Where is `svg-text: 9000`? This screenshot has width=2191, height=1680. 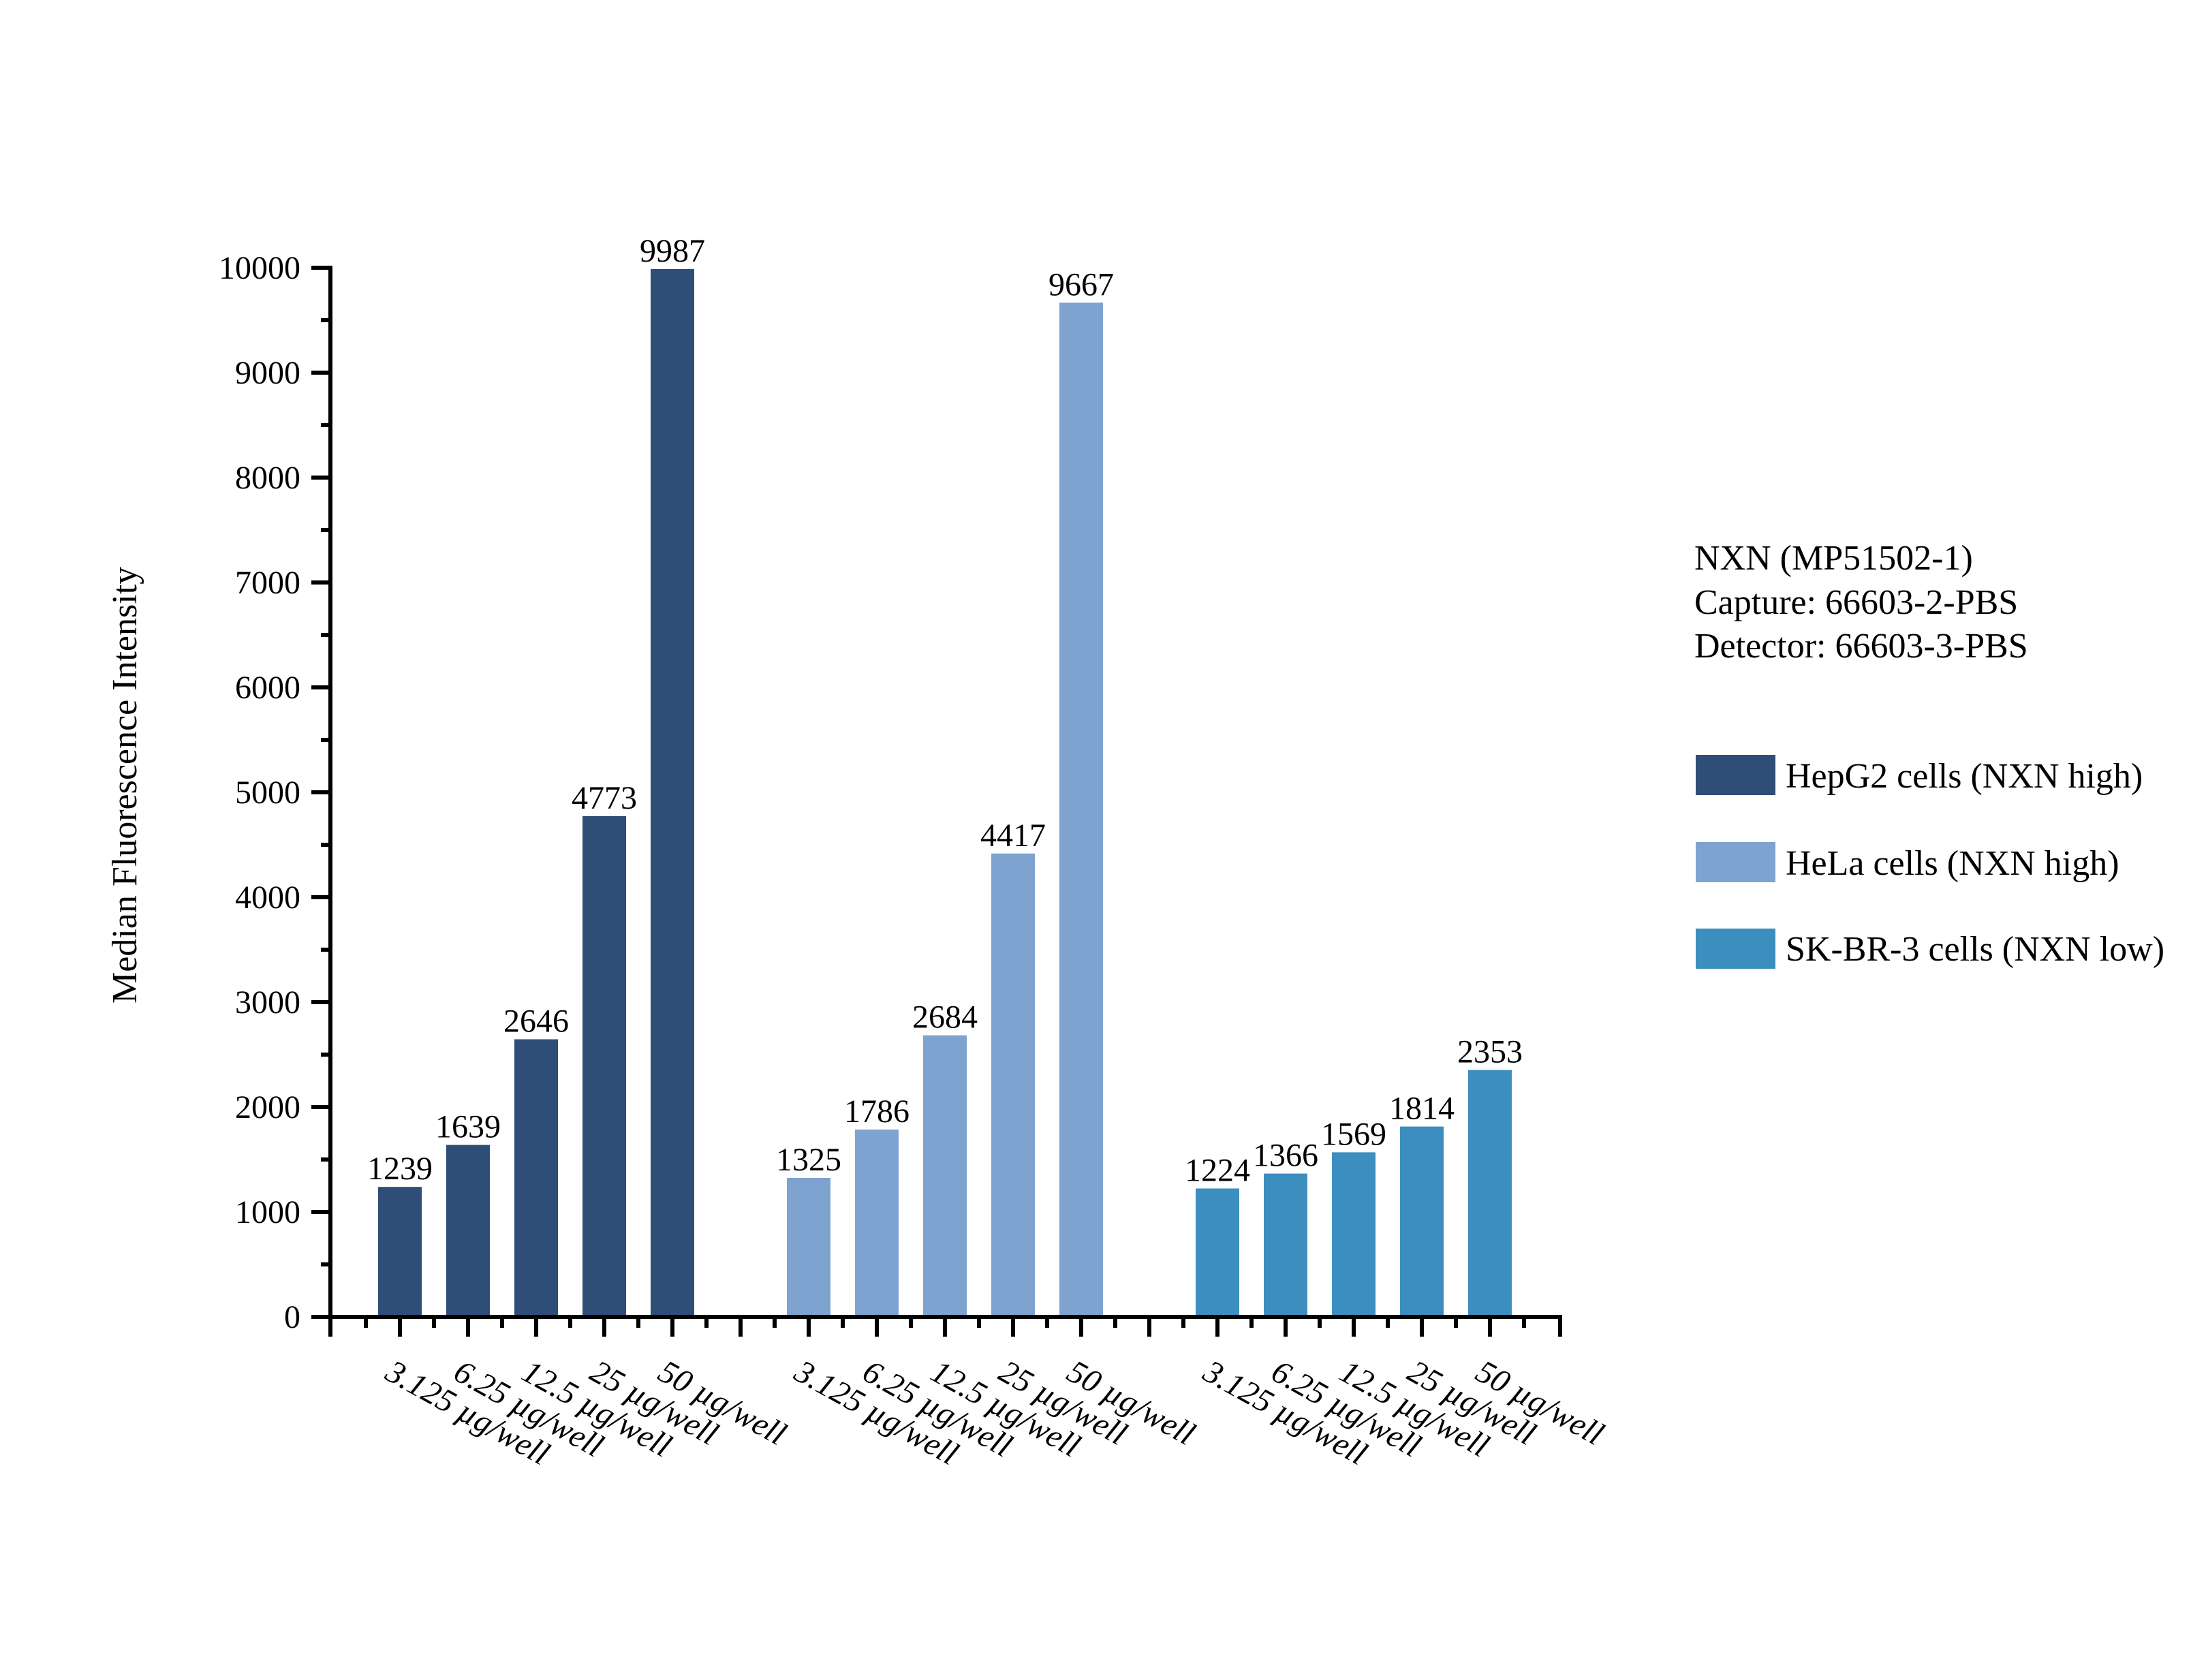 svg-text: 9000 is located at coordinates (267, 373).